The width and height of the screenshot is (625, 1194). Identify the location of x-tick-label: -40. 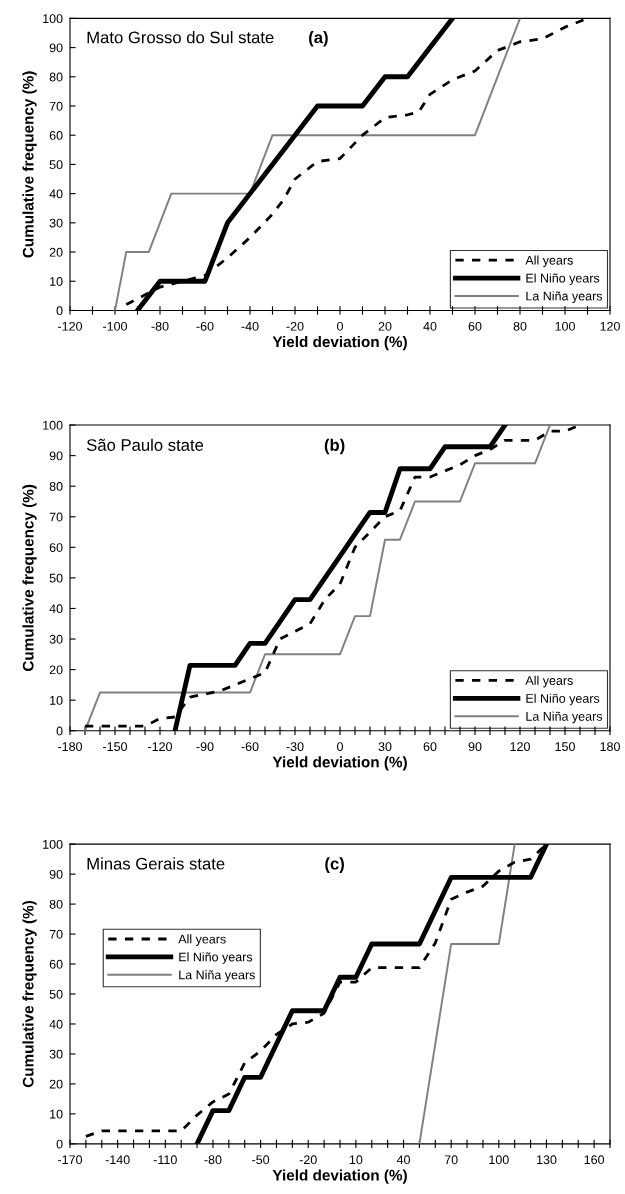
(250, 326).